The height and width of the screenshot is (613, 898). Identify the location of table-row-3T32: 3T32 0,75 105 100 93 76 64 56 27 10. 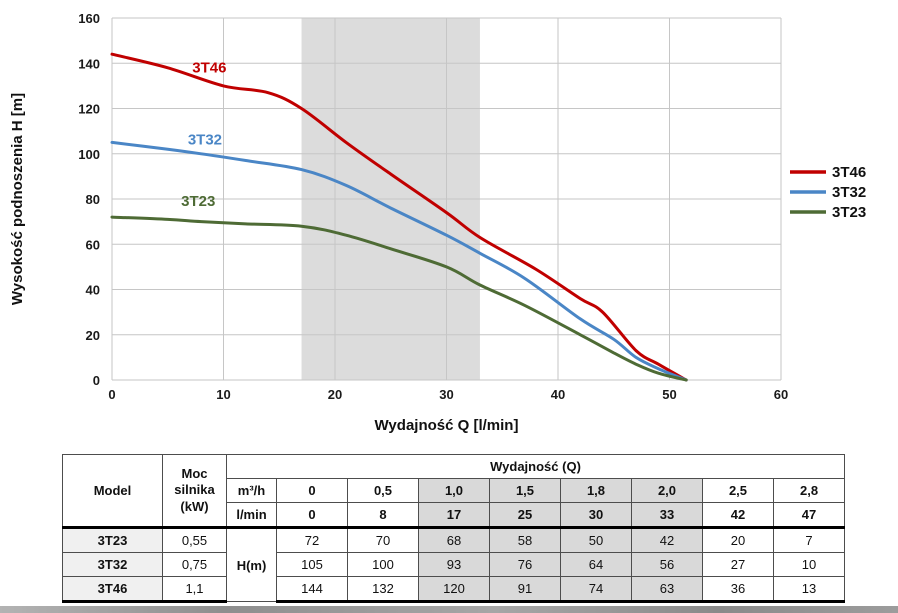
(454, 564).